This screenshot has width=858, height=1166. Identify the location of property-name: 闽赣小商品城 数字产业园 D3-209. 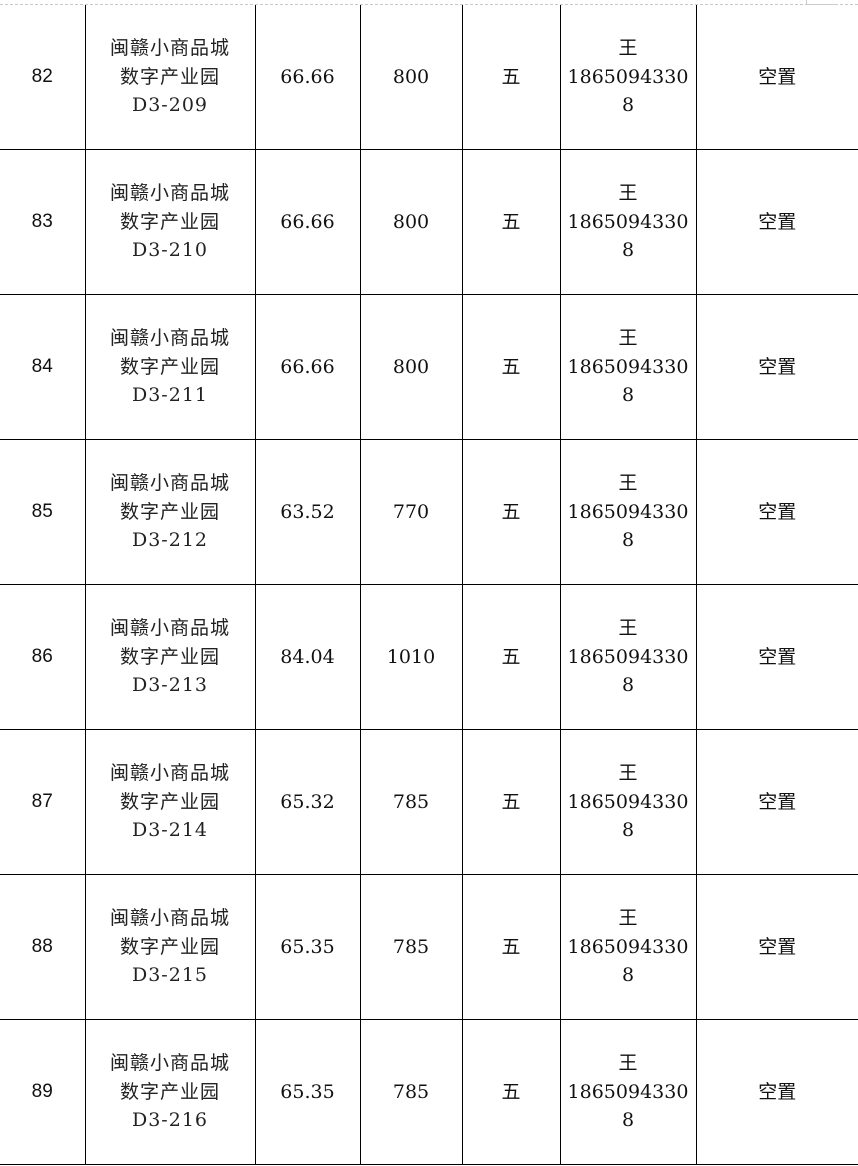
(170, 77).